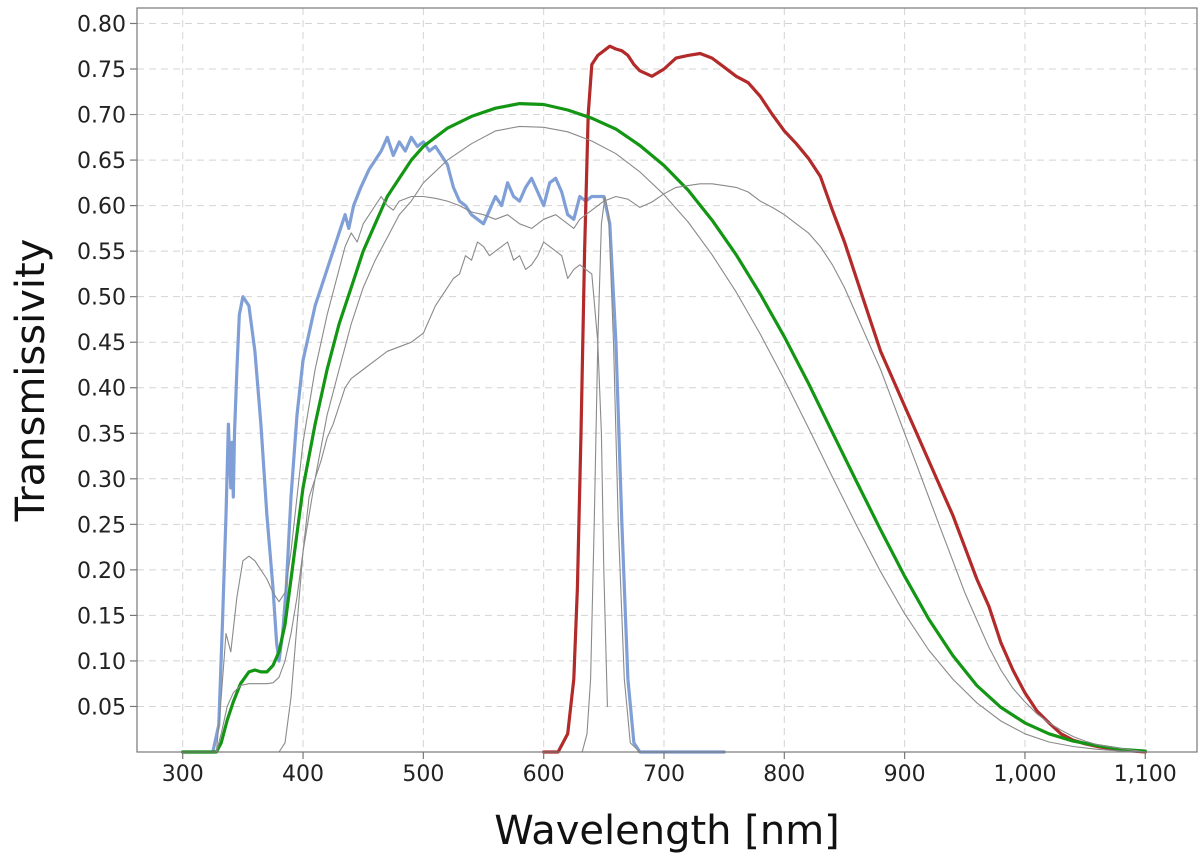  Describe the element at coordinates (101, 207) in the screenshot. I see `y-tick-label: 0.60` at that location.